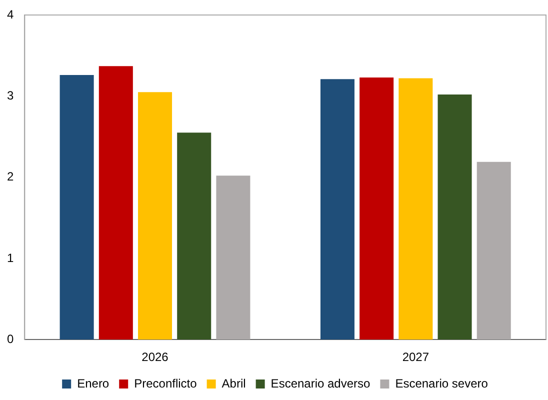  What do you see at coordinates (10, 177) in the screenshot?
I see `y-tick-label: 2` at bounding box center [10, 177].